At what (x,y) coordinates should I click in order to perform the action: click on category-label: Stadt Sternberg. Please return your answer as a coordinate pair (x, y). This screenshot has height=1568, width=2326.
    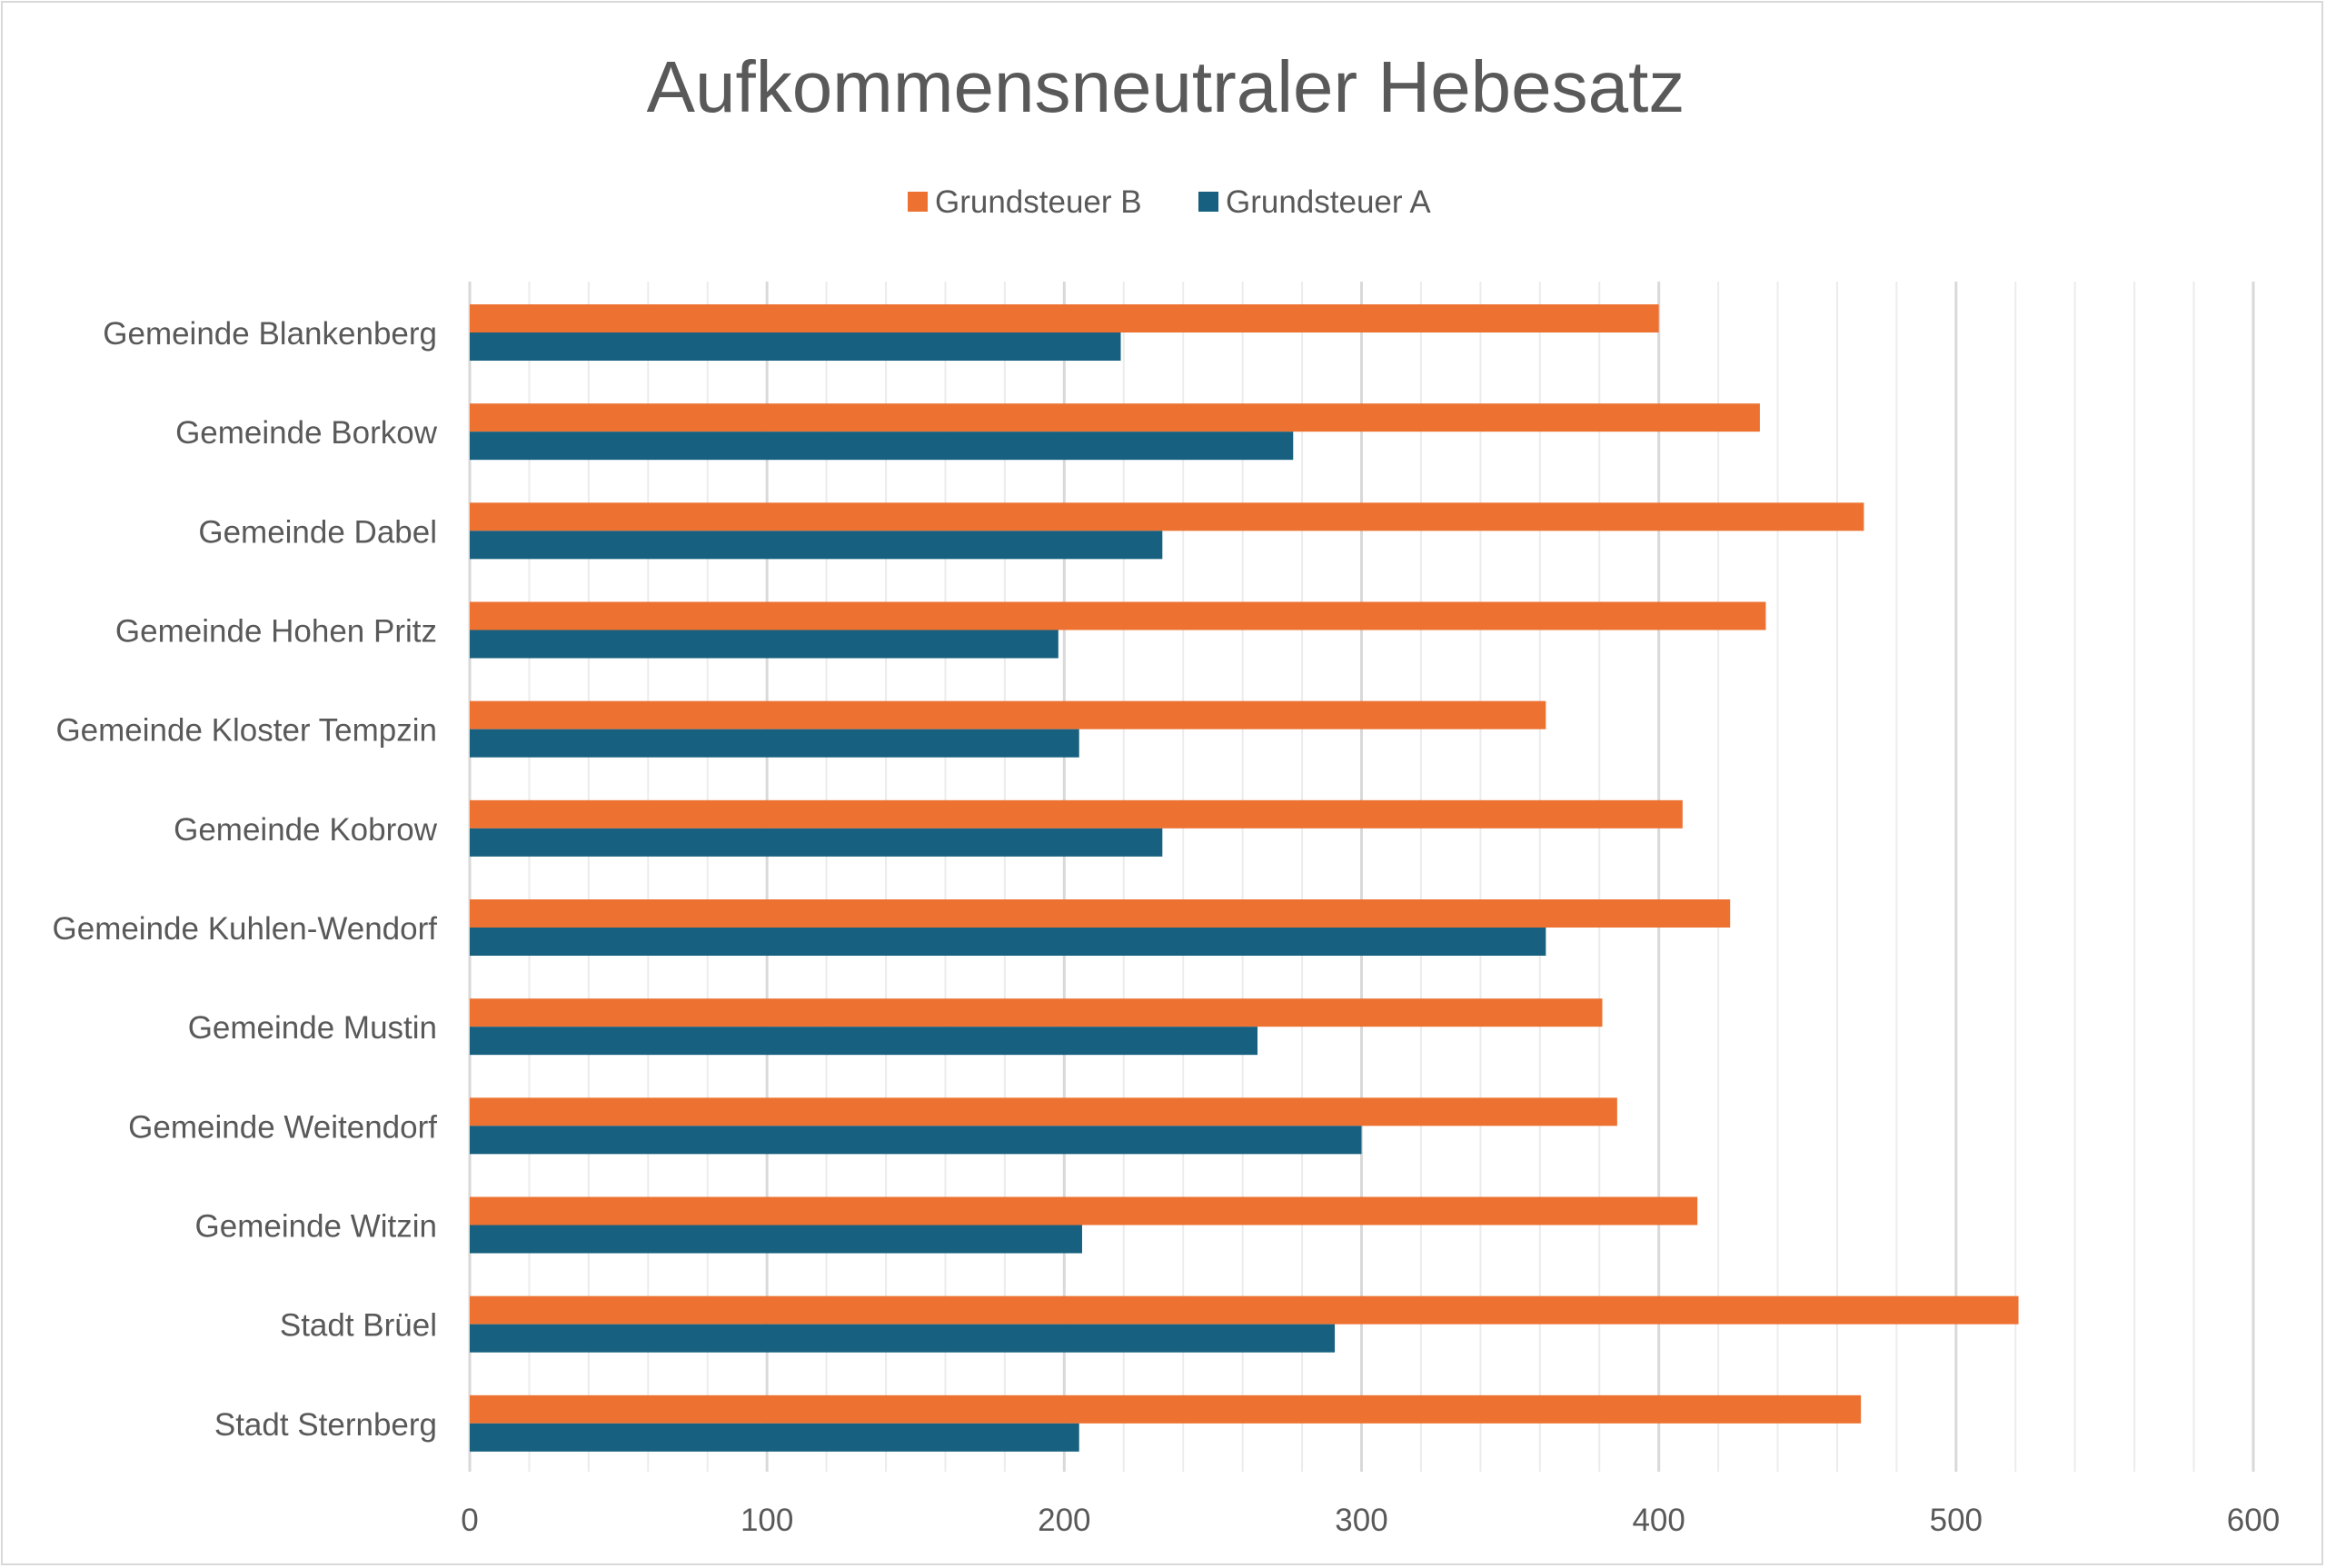
    Looking at the image, I should click on (325, 1425).